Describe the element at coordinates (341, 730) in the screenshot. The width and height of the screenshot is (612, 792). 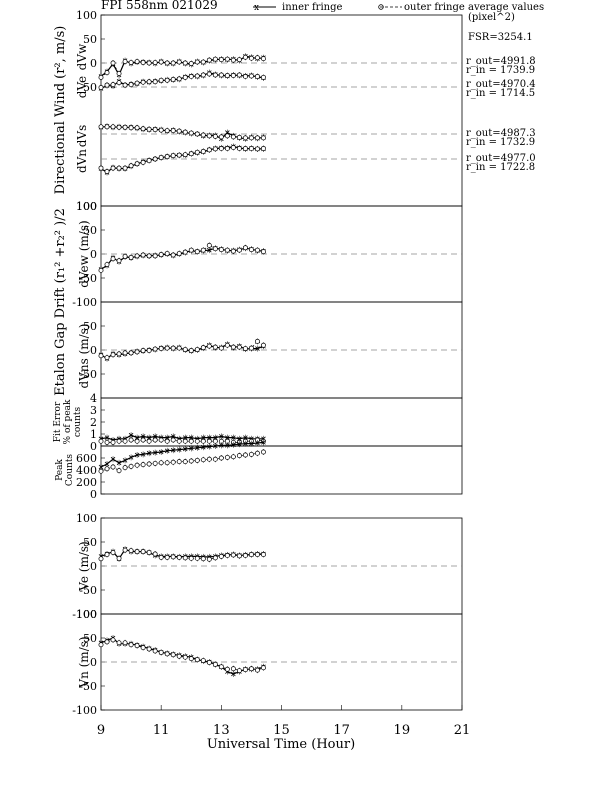
I see `x-tick-label: 17` at that location.